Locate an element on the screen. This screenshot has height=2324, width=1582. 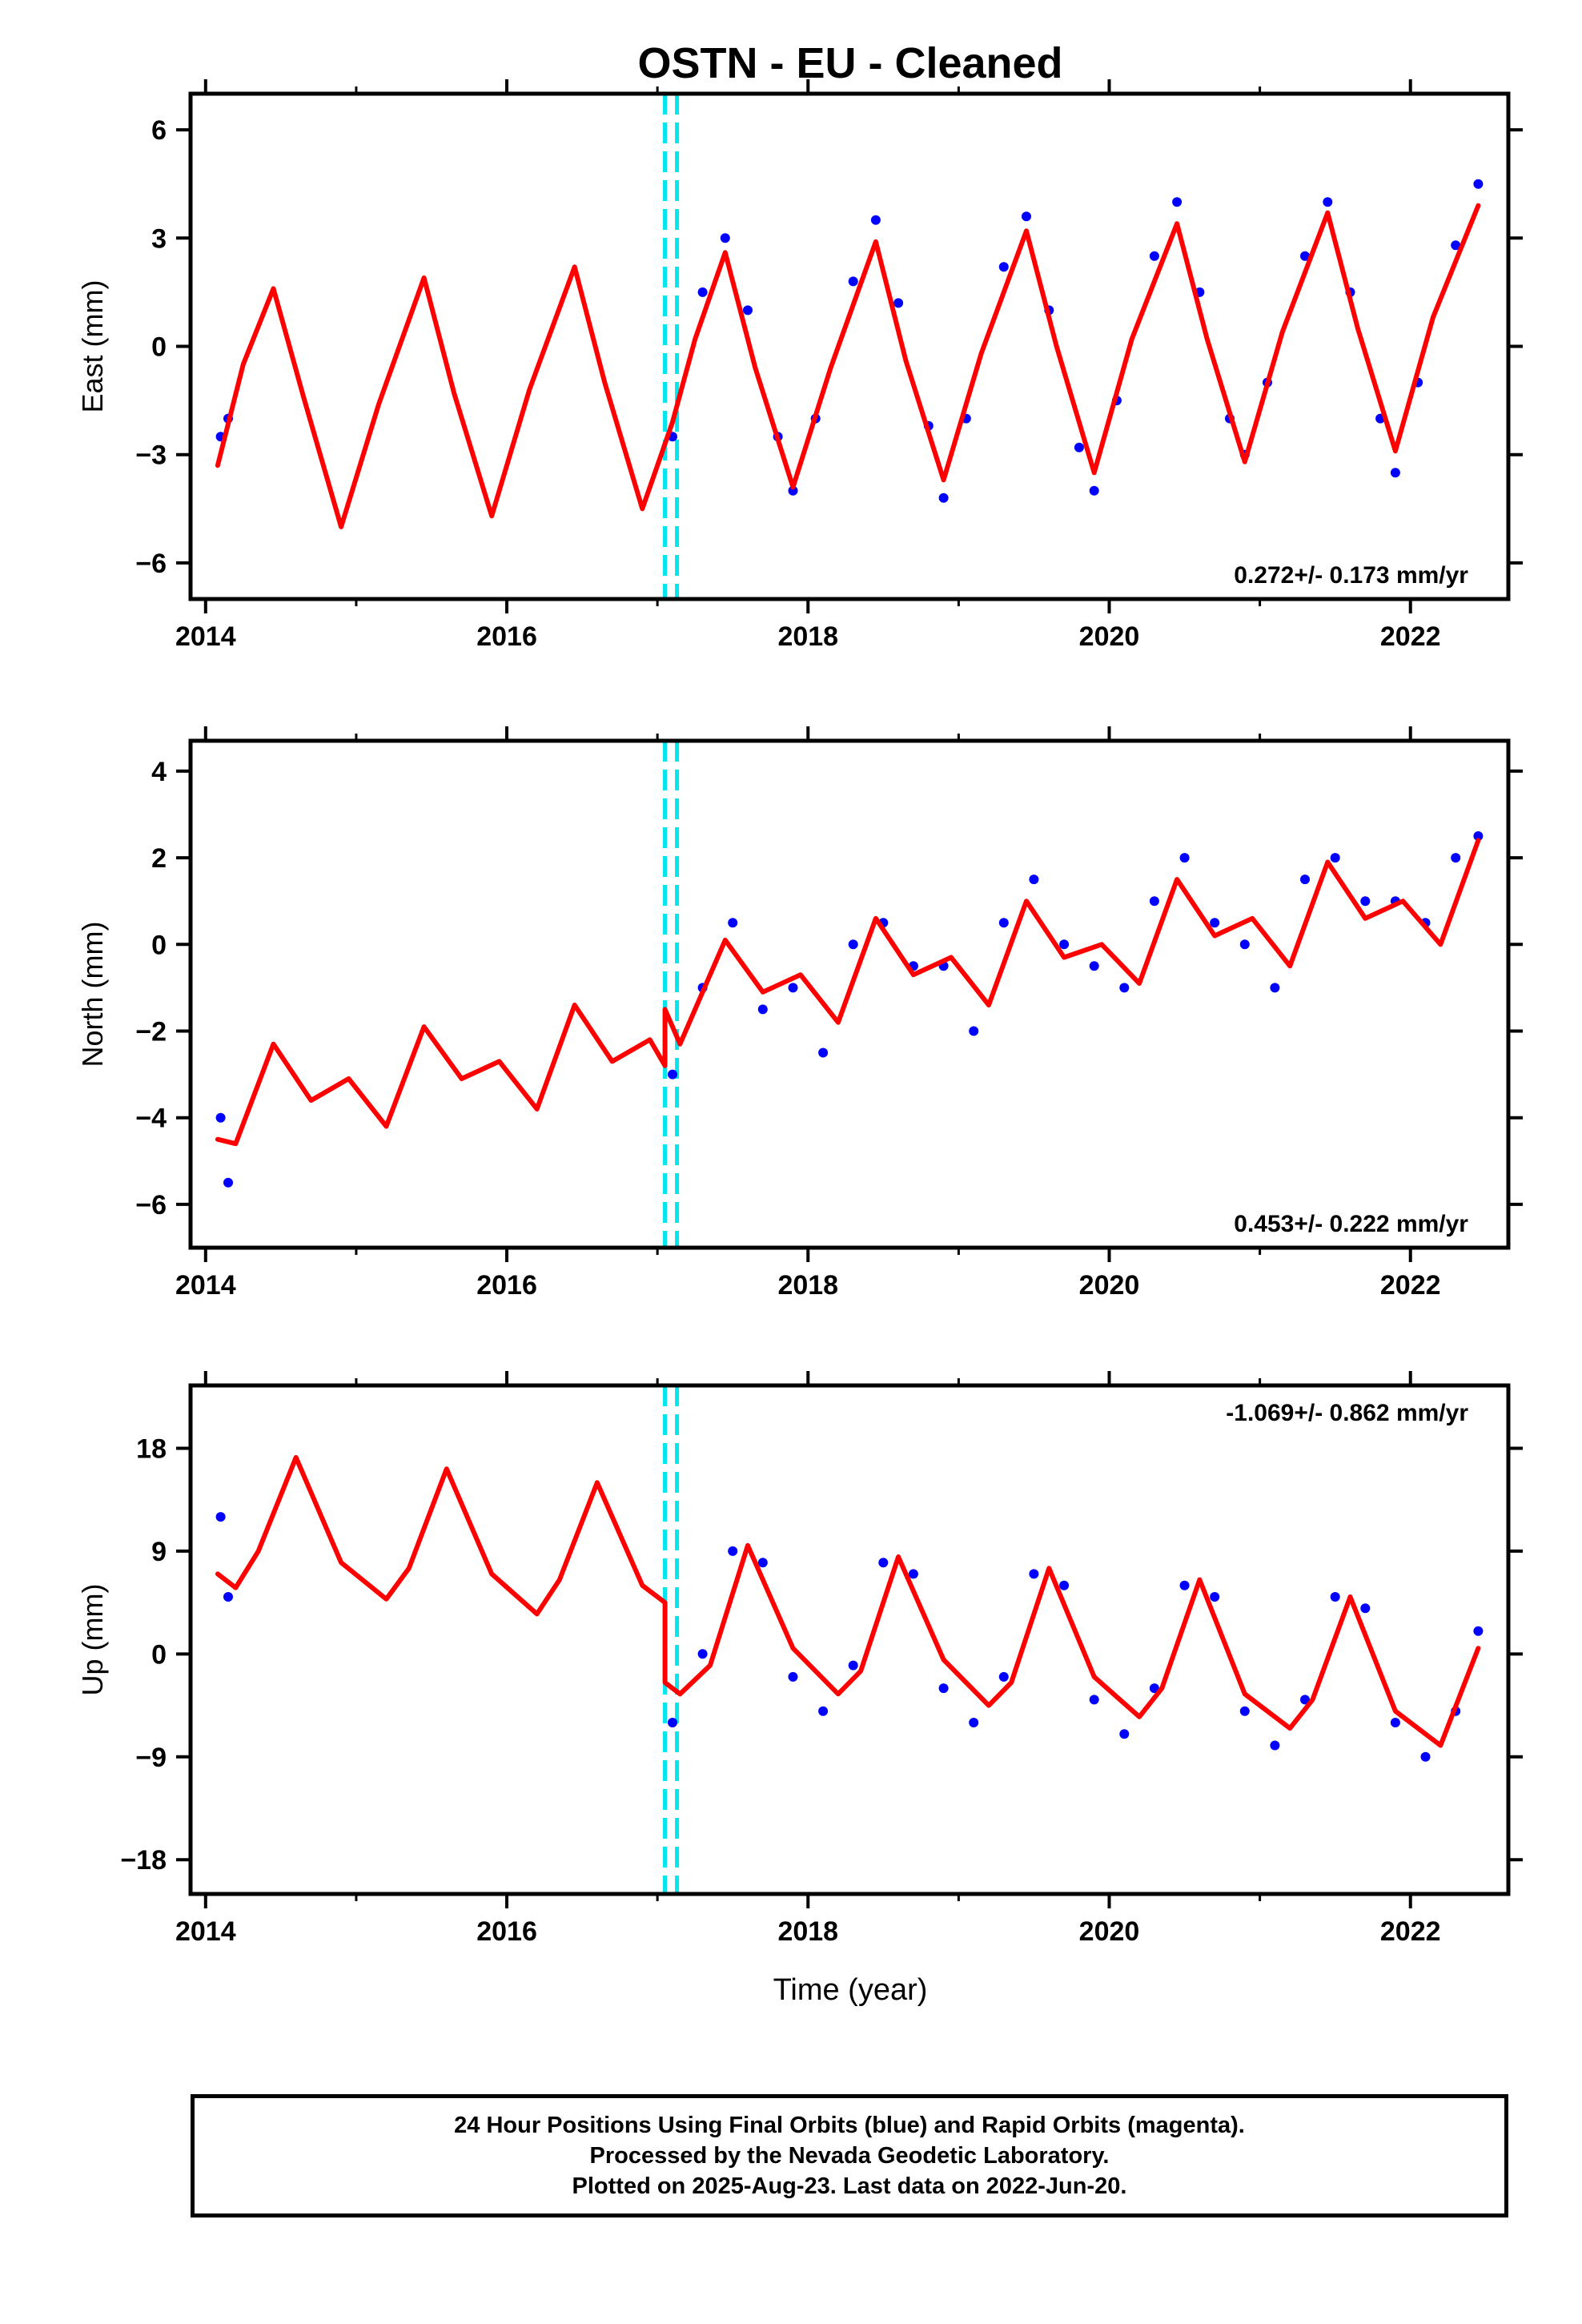
north-ytick-label-1: −4 is located at coordinates (151, 1119).